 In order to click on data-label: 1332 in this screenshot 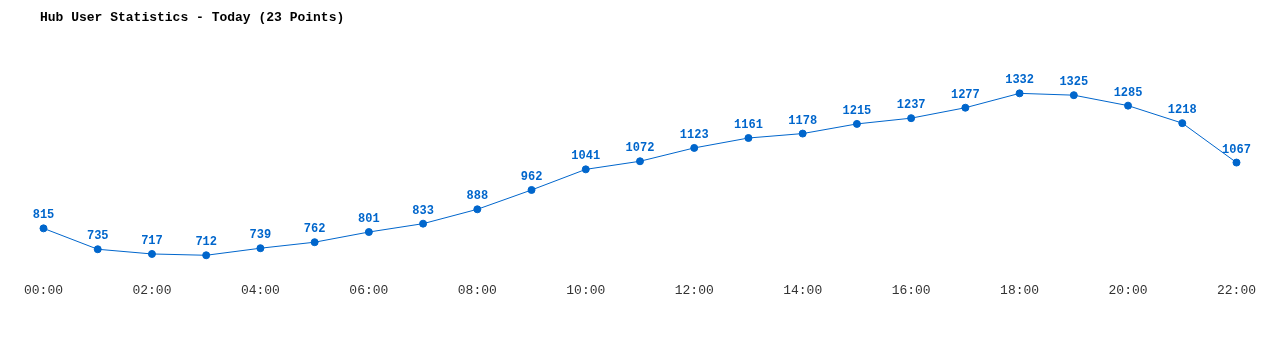, I will do `click(1019, 80)`.